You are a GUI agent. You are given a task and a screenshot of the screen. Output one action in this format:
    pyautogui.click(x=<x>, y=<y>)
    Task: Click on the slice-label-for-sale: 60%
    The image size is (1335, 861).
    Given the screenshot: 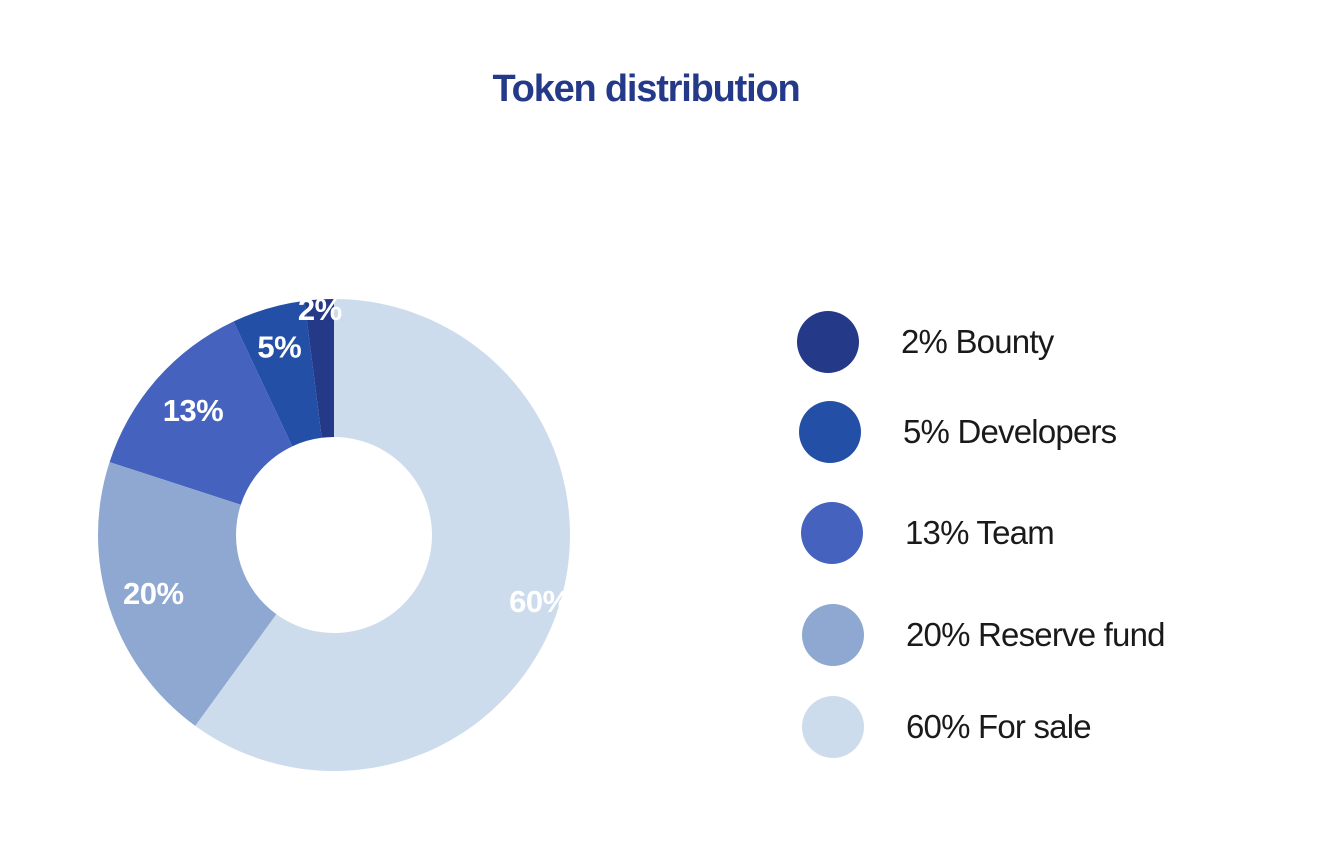 What is the action you would take?
    pyautogui.click(x=539, y=601)
    